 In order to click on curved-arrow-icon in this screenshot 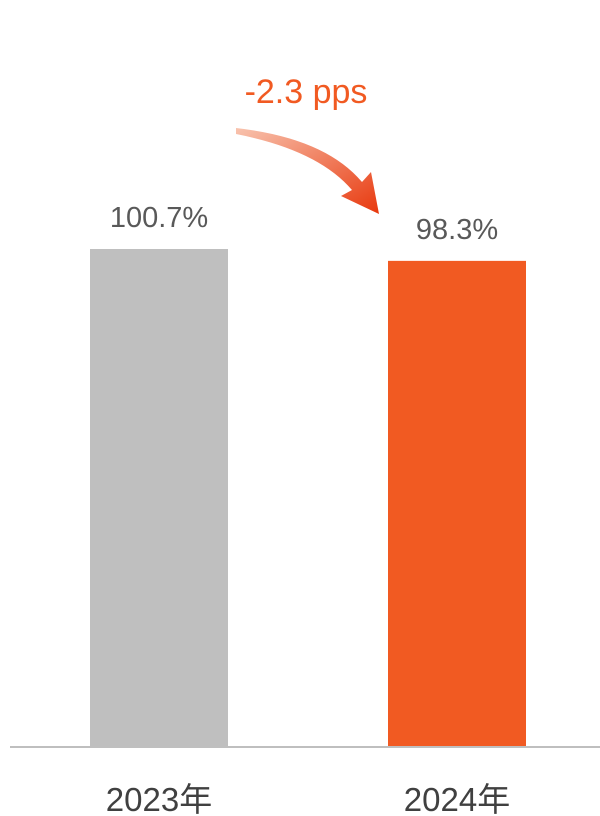, I will do `click(307, 171)`.